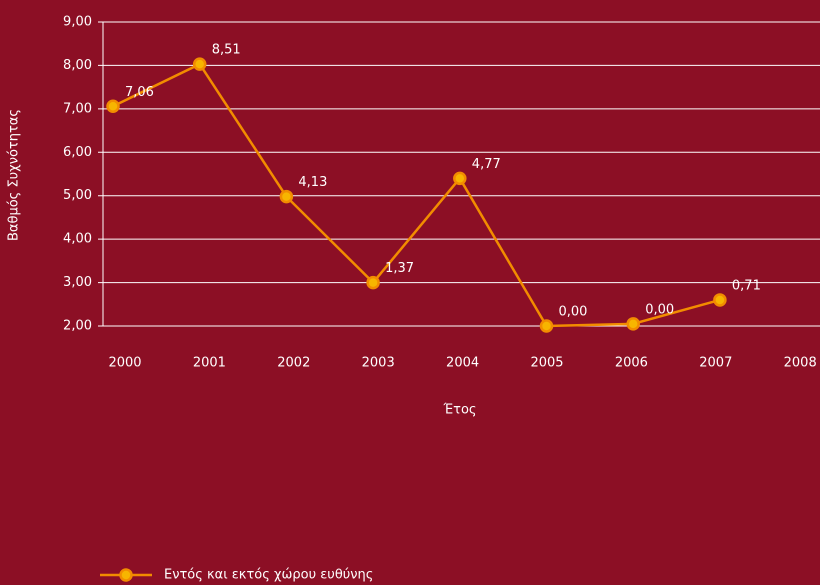  What do you see at coordinates (800, 363) in the screenshot?
I see `x-tick-label: 2008` at bounding box center [800, 363].